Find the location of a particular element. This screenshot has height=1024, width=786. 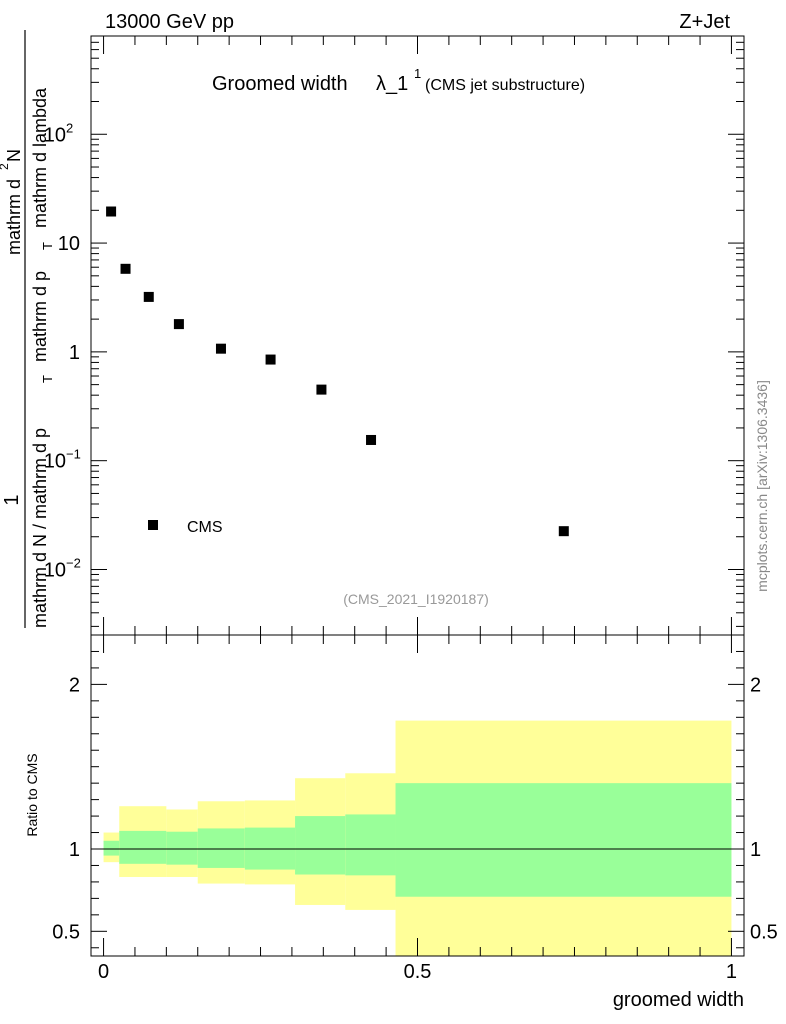

x-tick-labels: 0 0.5 1 is located at coordinates (417, 972).